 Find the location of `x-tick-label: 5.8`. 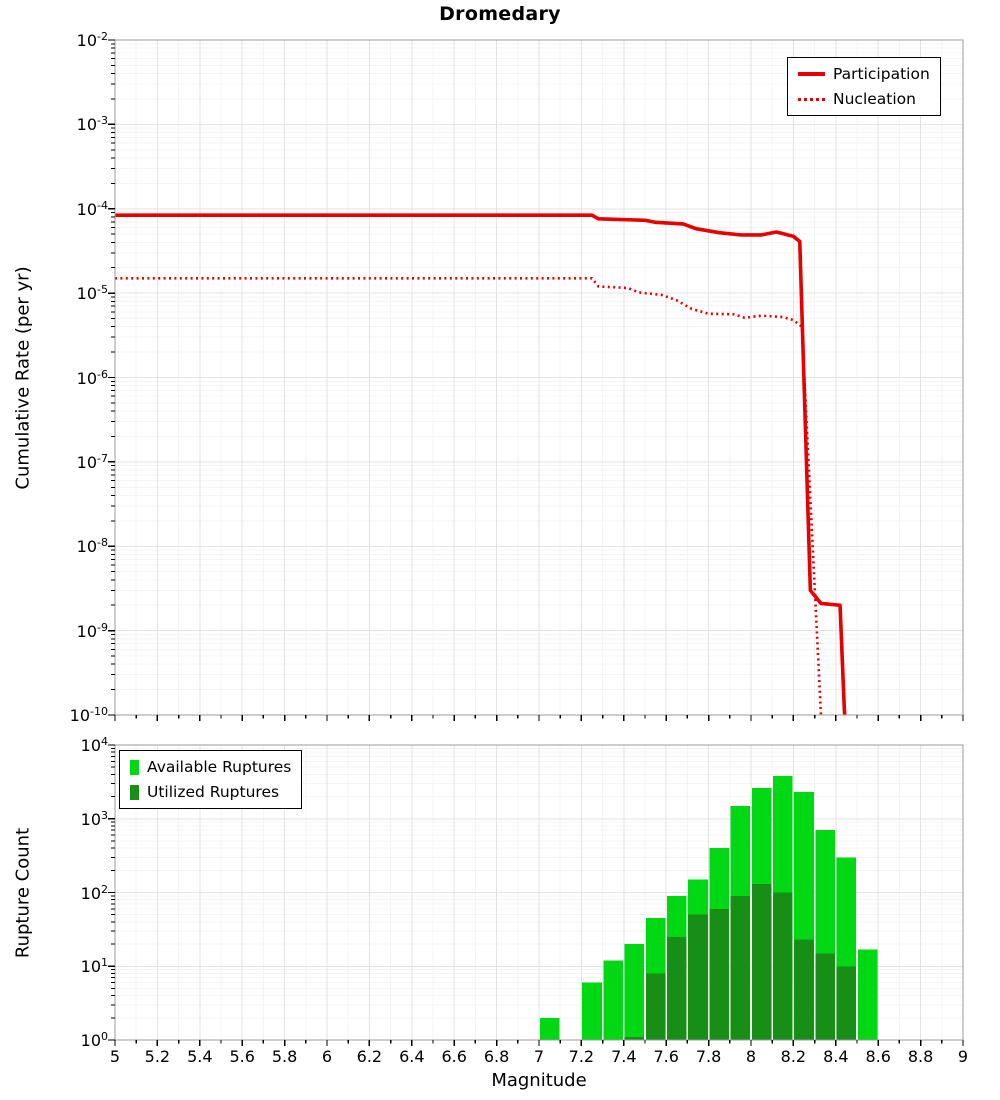

x-tick-label: 5.8 is located at coordinates (284, 1056).